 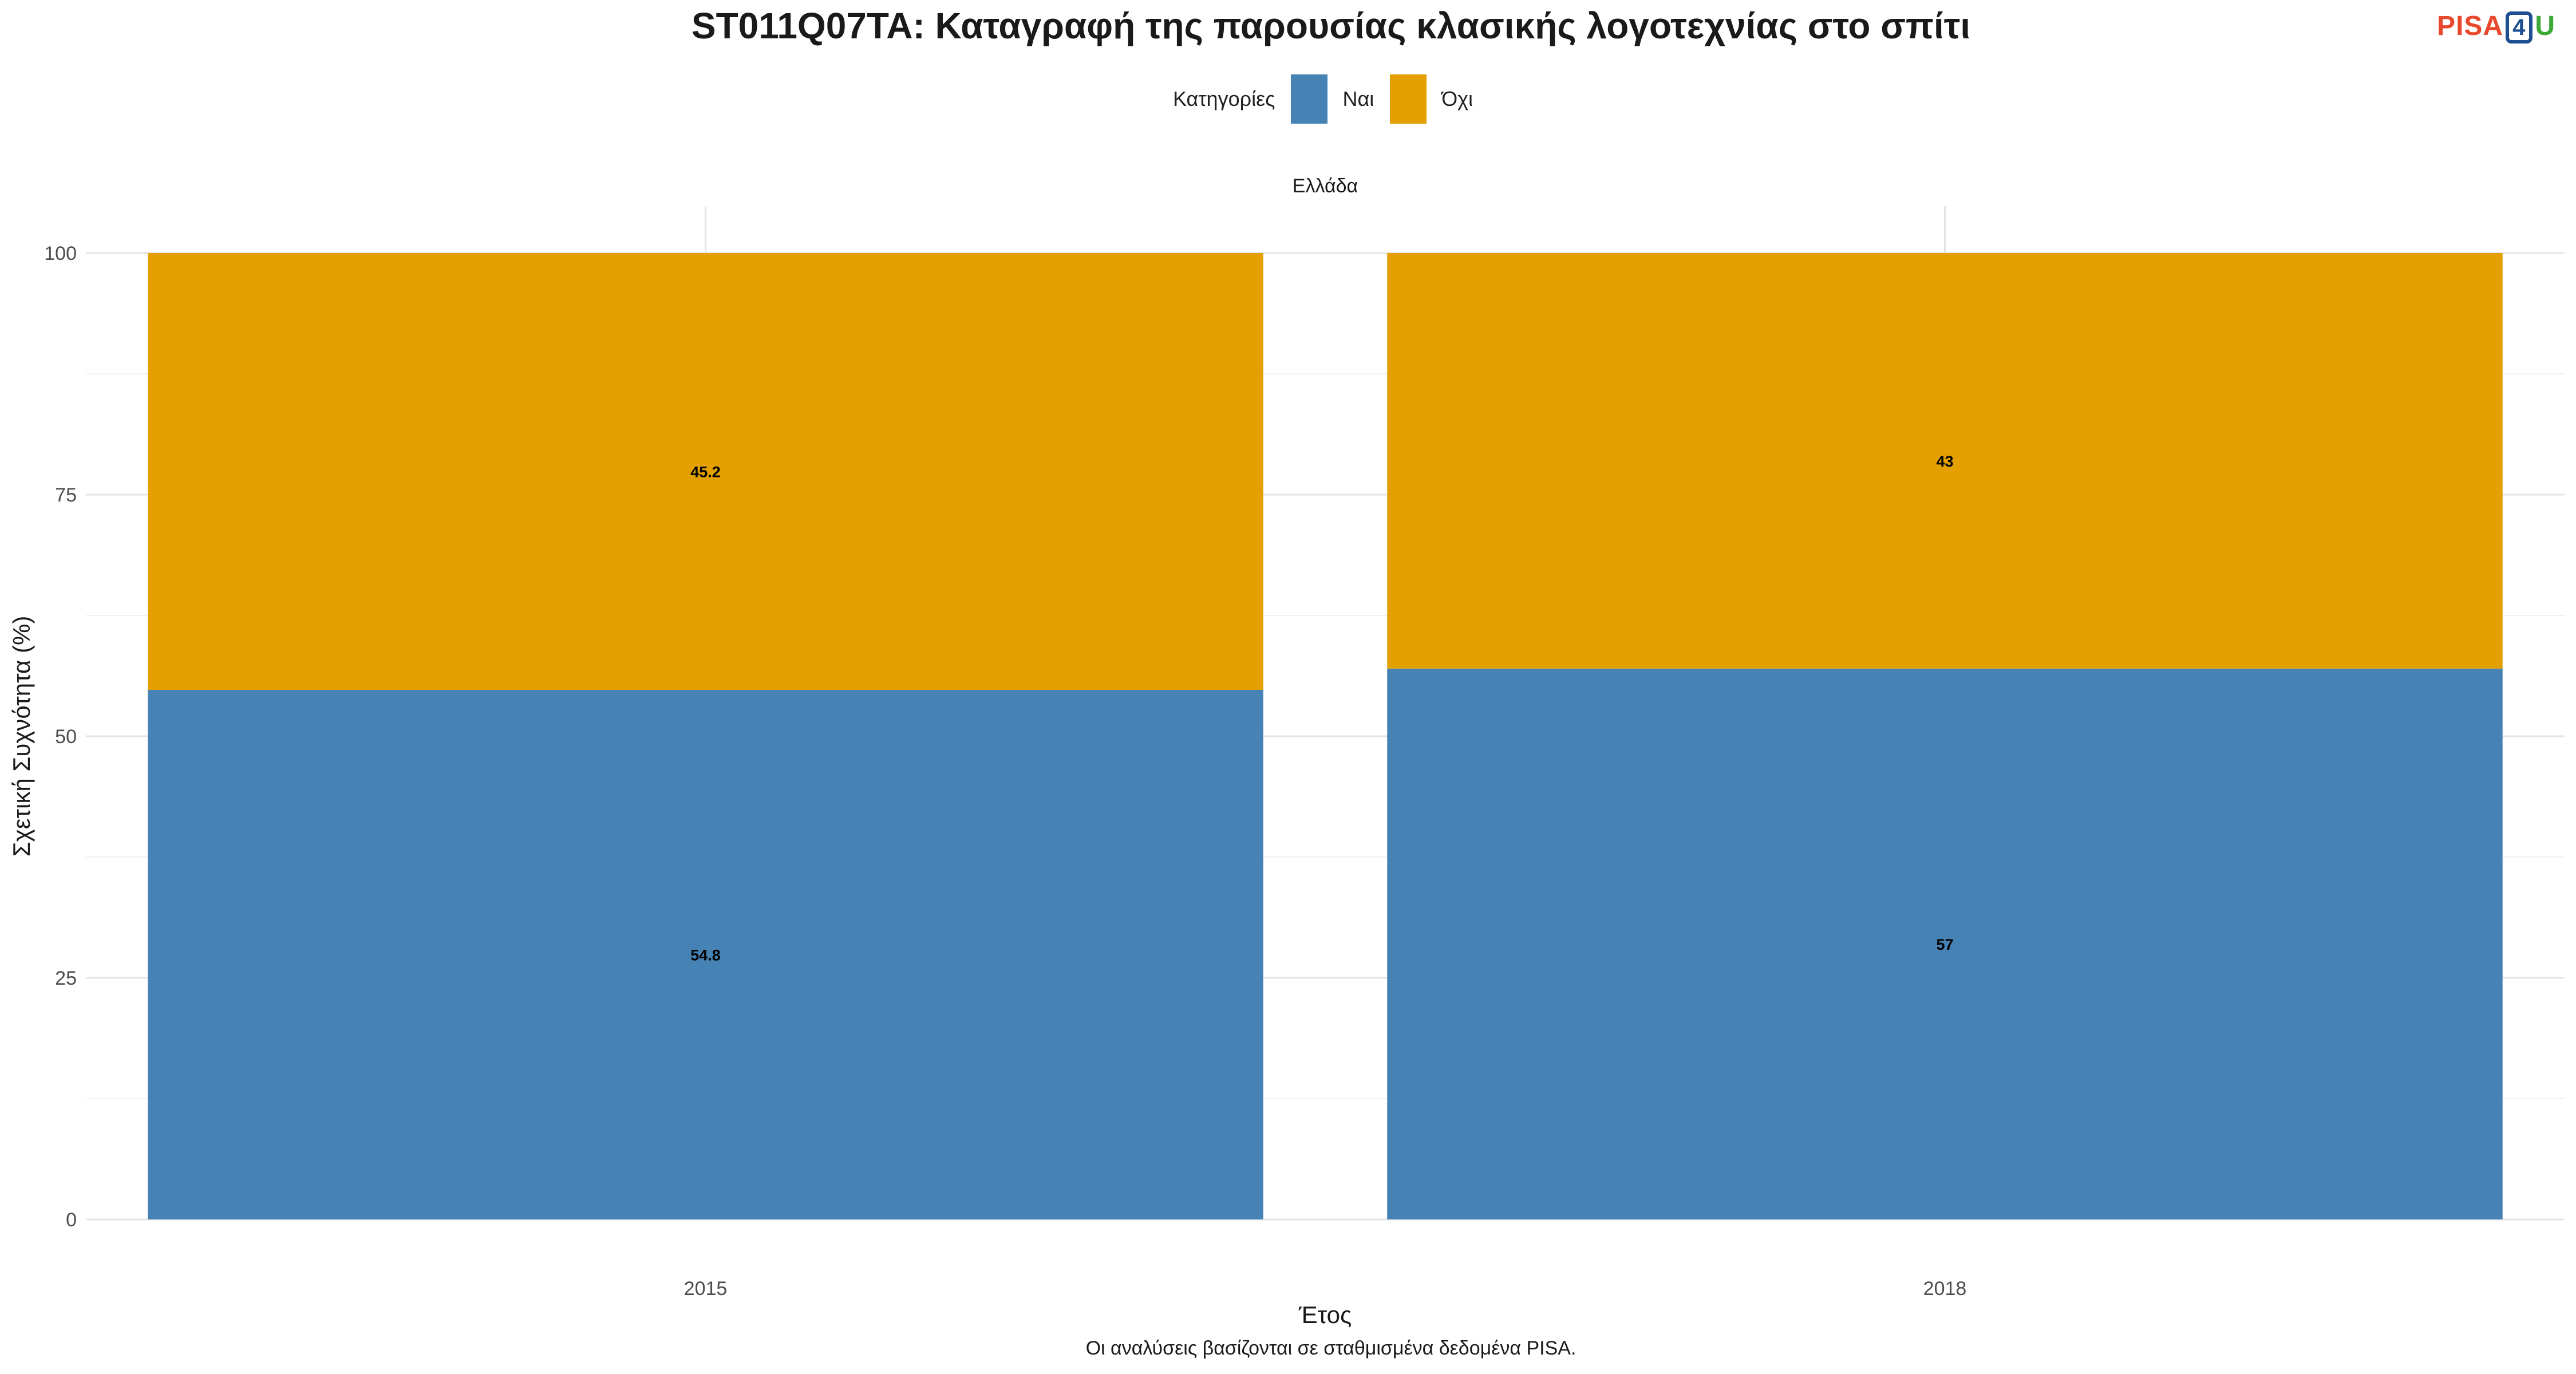 I want to click on legend: Κατηγορίες Ναι Όχι, so click(x=1288, y=99).